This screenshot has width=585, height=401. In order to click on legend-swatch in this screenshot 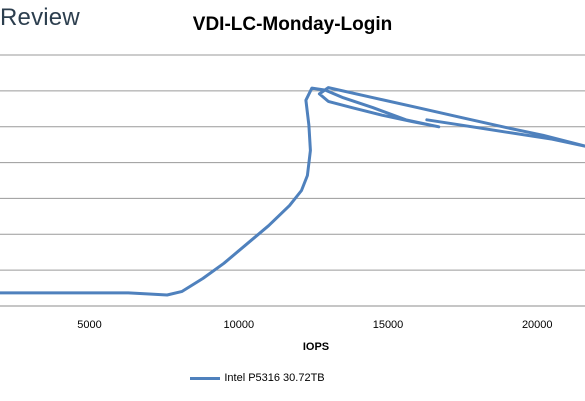, I will do `click(205, 378)`.